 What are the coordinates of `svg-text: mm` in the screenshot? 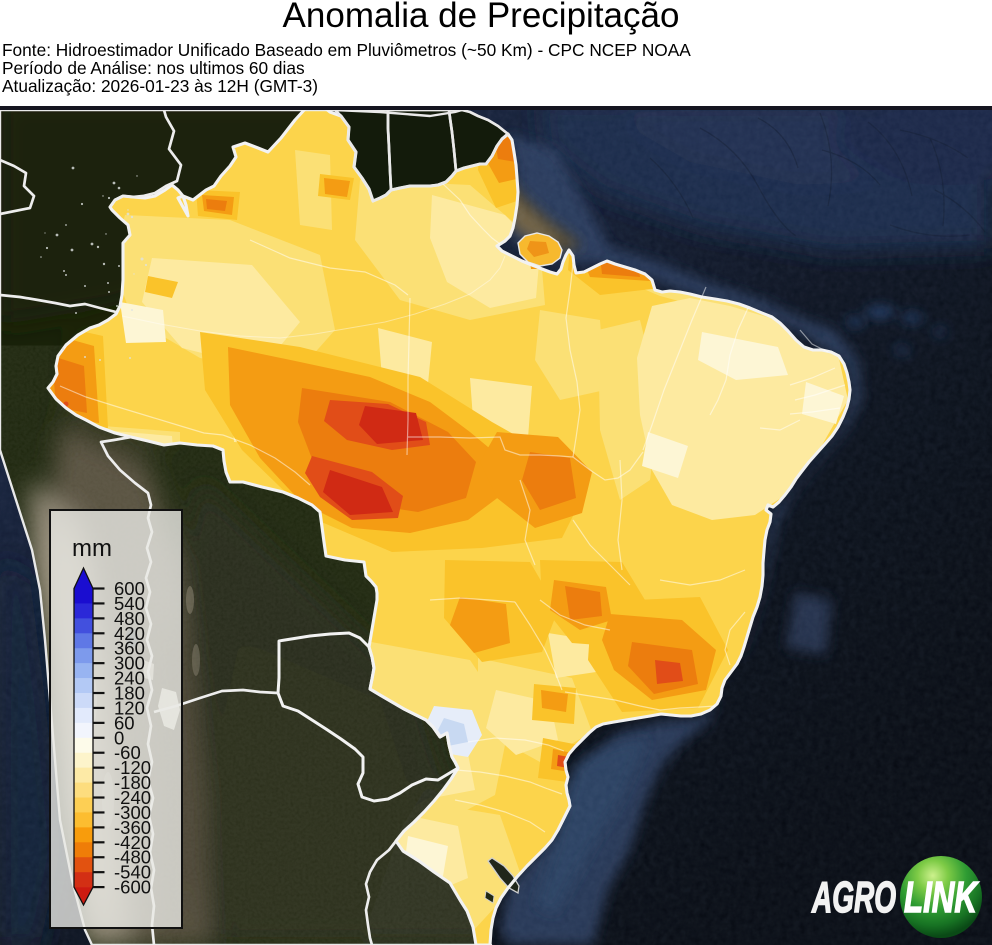 It's located at (92, 548).